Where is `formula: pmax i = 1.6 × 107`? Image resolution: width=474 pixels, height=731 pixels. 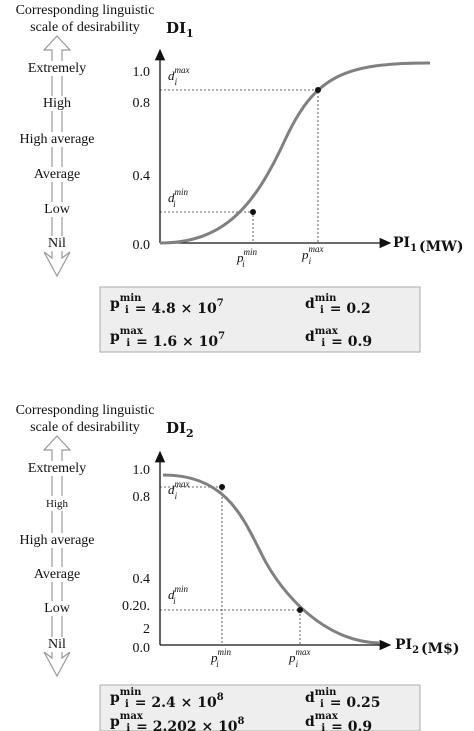
formula: pmax i = 1.6 × 107 is located at coordinates (167, 338).